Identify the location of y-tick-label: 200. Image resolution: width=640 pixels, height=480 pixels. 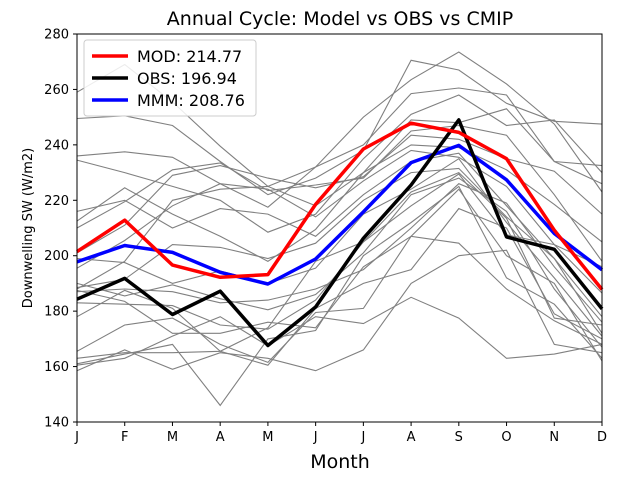
(56, 256).